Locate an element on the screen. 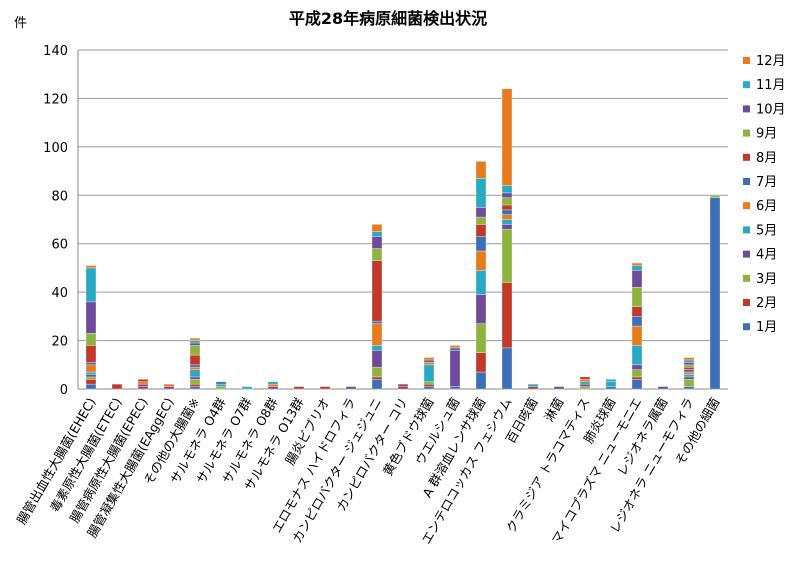 Image resolution: width=795 pixels, height=573 pixels. chart-title: 平成28年病原細菌検出状況 is located at coordinates (388, 18).